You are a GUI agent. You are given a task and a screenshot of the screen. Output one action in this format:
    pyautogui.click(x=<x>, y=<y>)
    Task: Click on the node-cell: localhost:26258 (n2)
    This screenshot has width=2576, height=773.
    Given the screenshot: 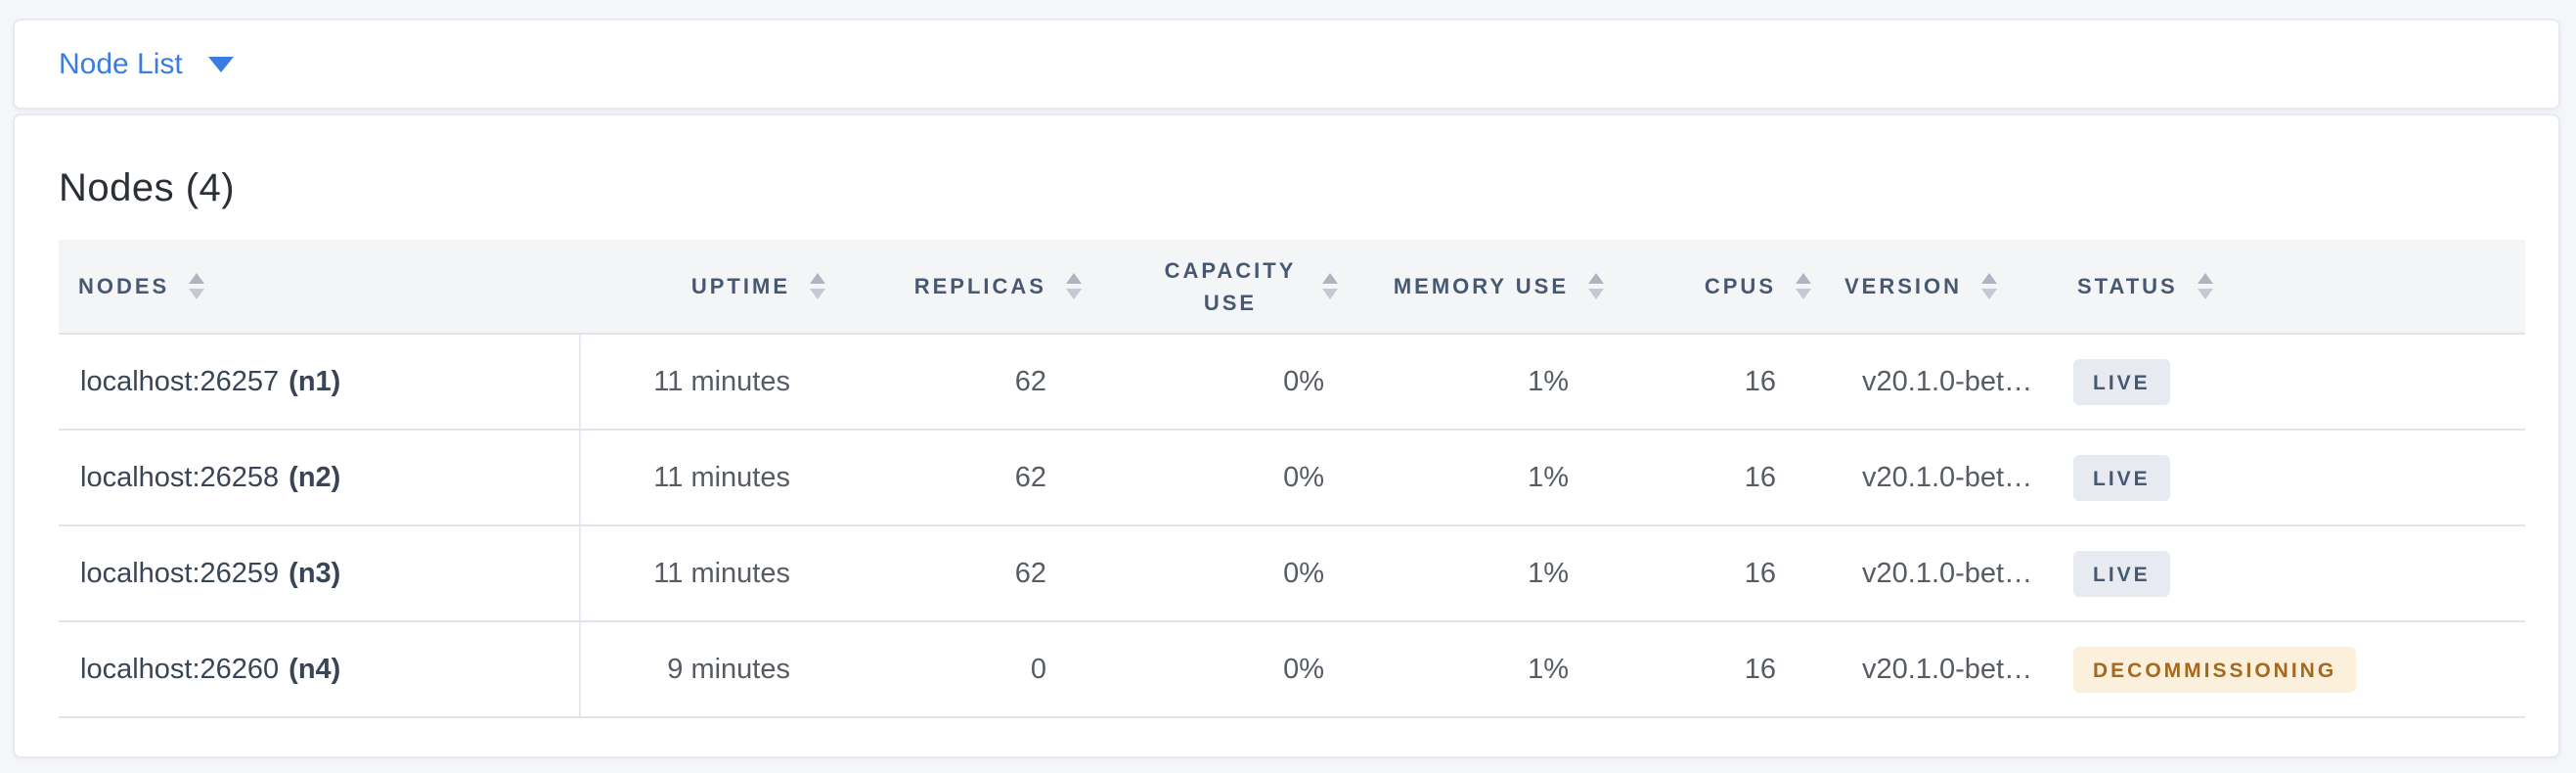 What is the action you would take?
    pyautogui.click(x=320, y=478)
    